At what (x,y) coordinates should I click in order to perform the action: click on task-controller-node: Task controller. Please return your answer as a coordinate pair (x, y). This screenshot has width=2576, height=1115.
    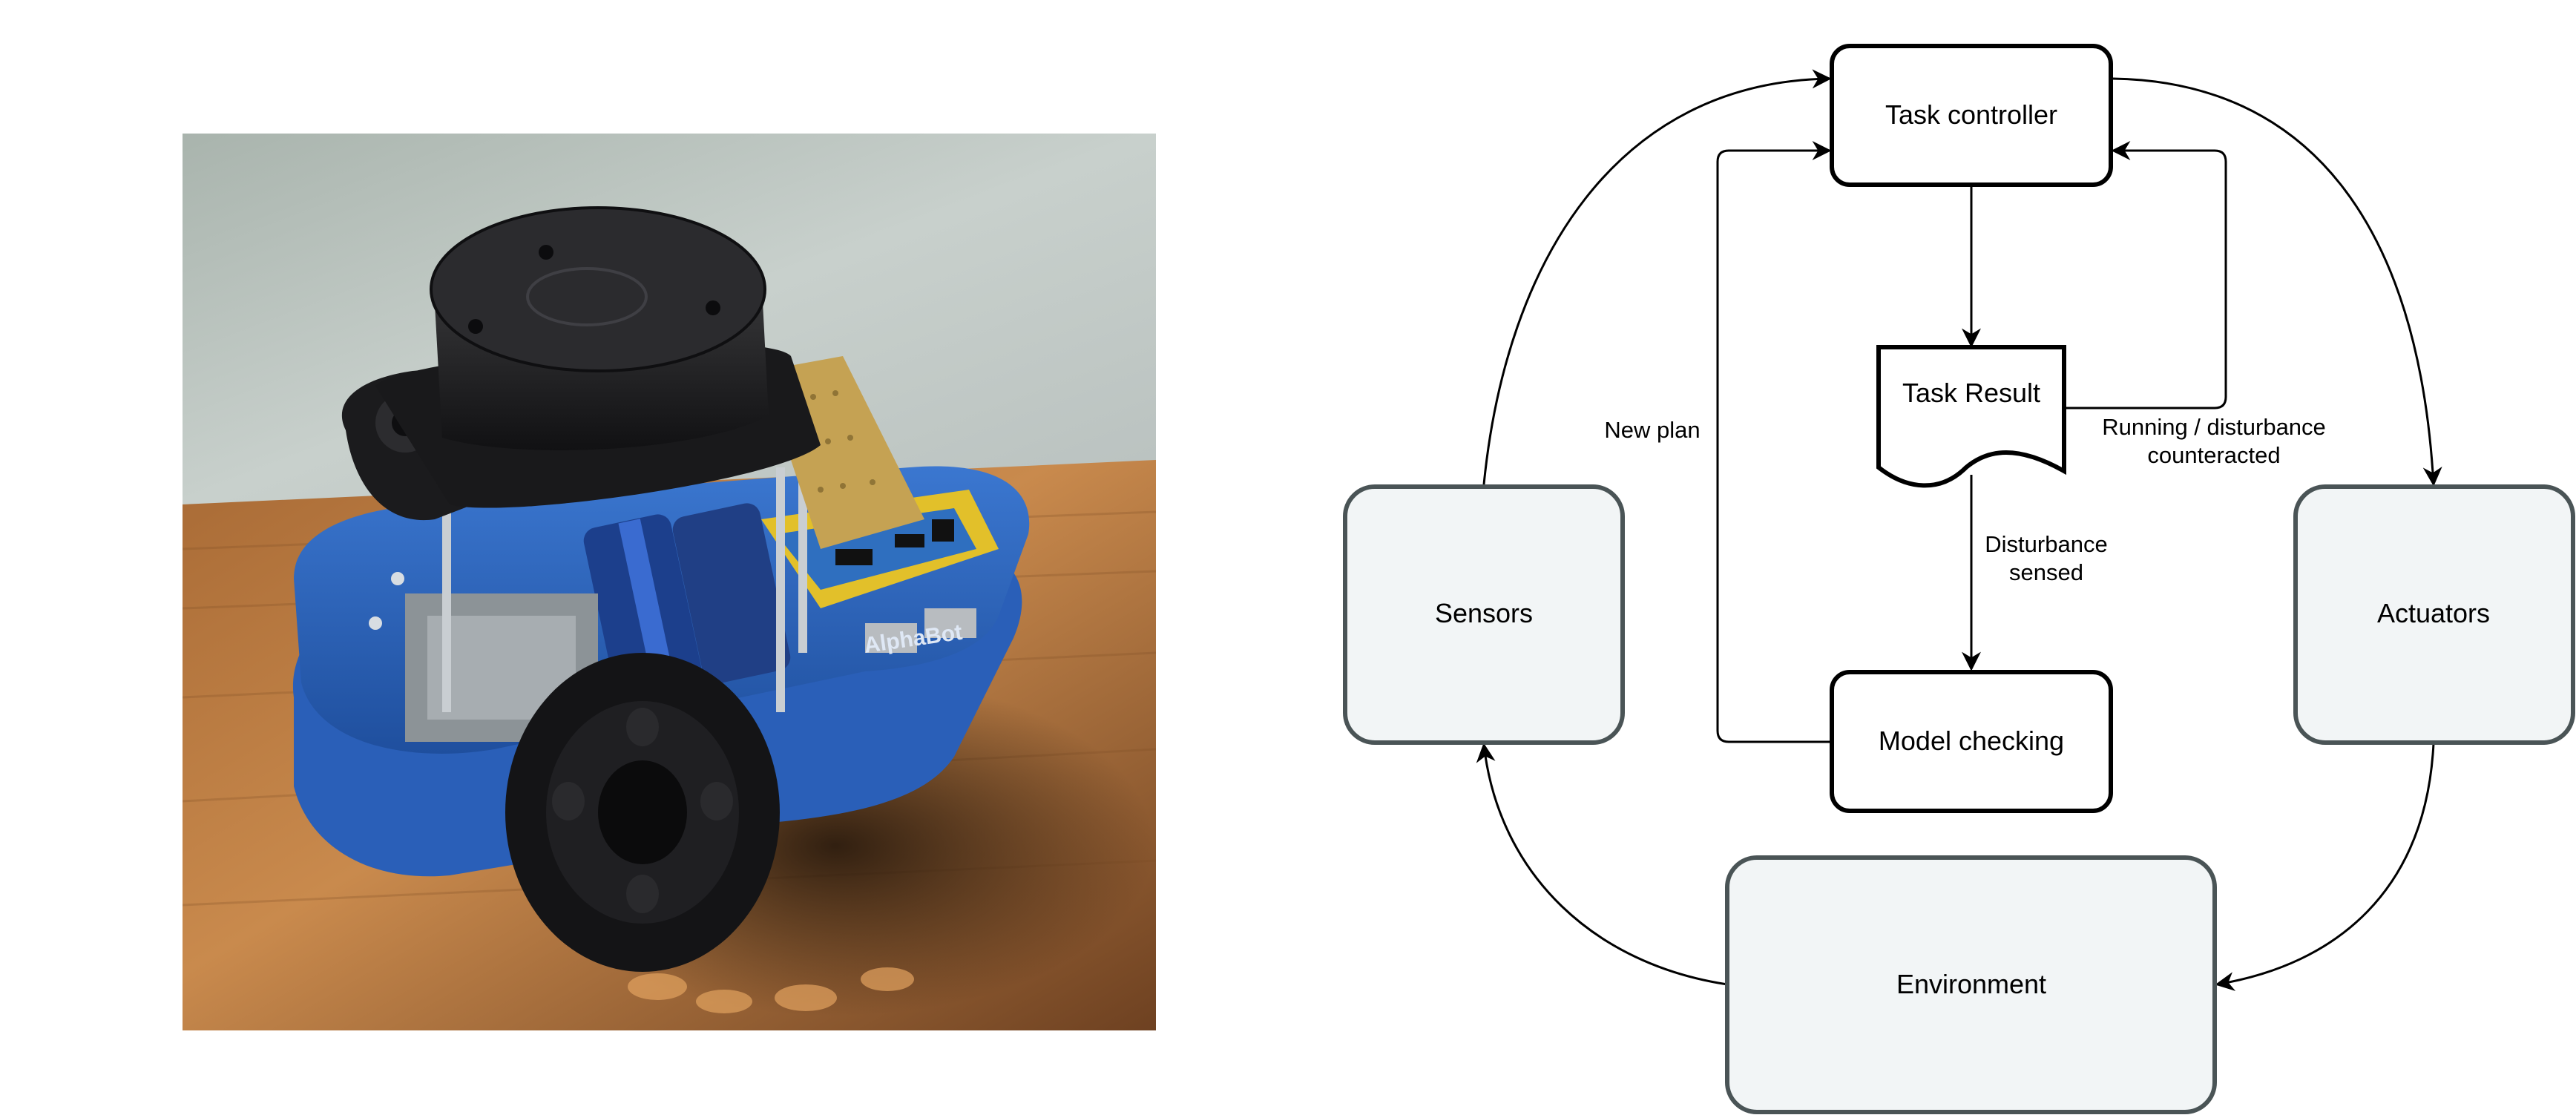
    Looking at the image, I should click on (1971, 115).